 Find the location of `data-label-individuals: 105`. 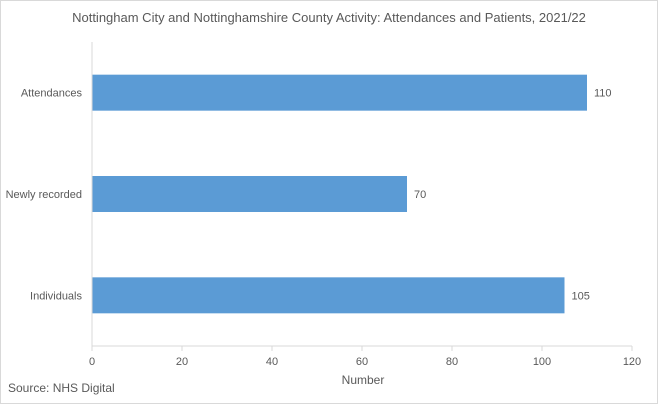

data-label-individuals: 105 is located at coordinates (581, 296).